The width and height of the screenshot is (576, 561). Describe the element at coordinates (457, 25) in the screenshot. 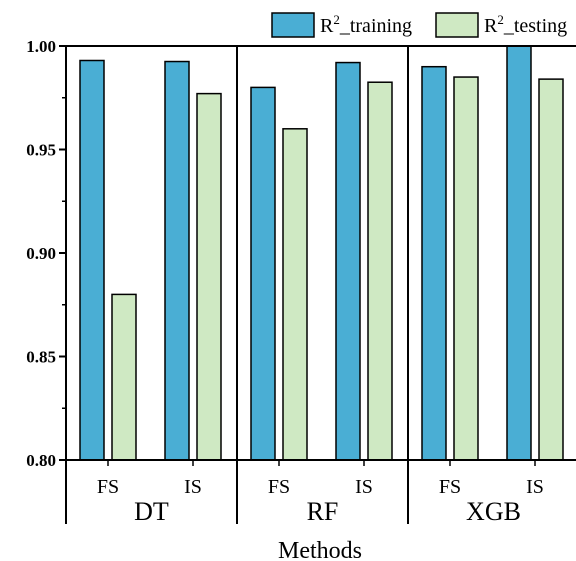

I see `legend-swatch-testing` at that location.